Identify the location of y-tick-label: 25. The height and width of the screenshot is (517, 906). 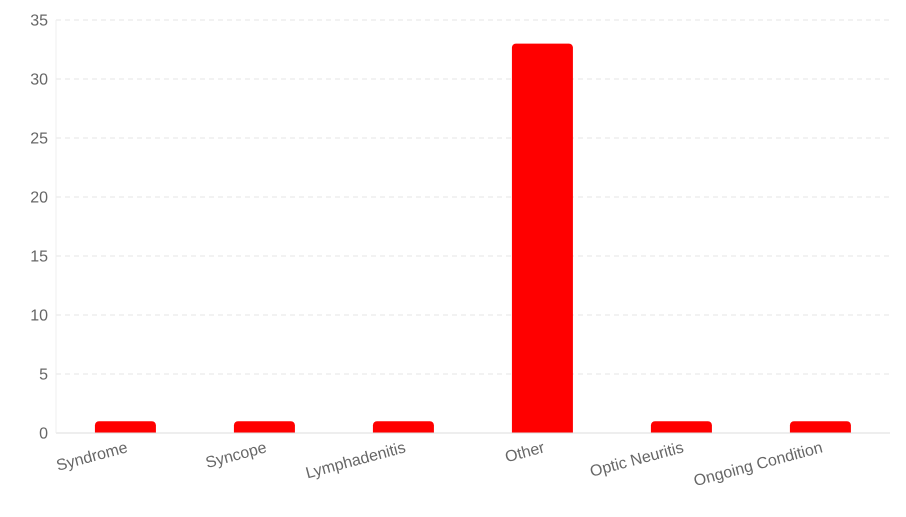
(39, 139).